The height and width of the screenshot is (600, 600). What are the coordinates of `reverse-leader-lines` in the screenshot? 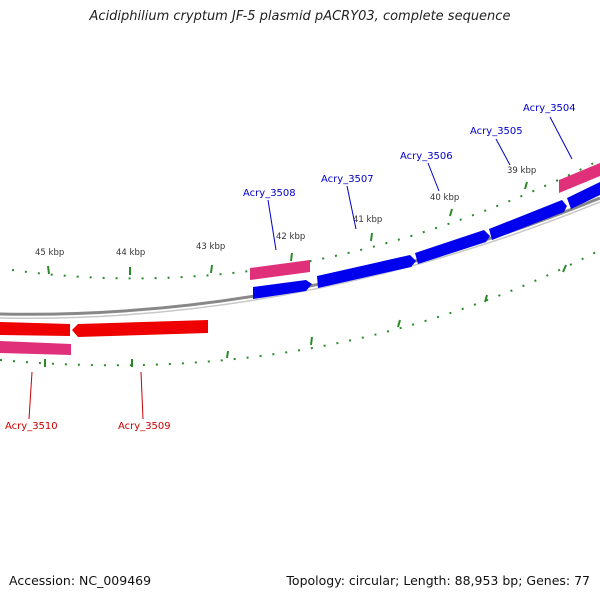 It's located at (86, 395).